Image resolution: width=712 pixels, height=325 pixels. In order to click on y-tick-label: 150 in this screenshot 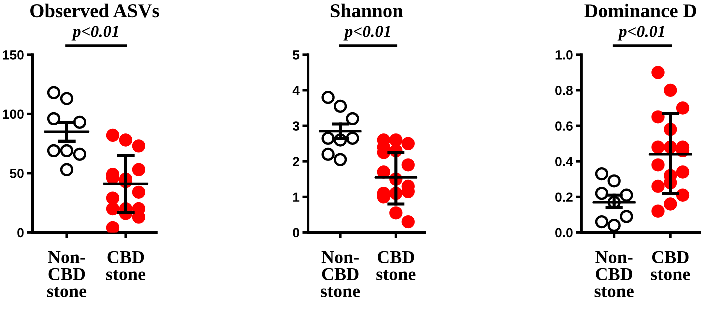, I will do `click(13, 55)`.